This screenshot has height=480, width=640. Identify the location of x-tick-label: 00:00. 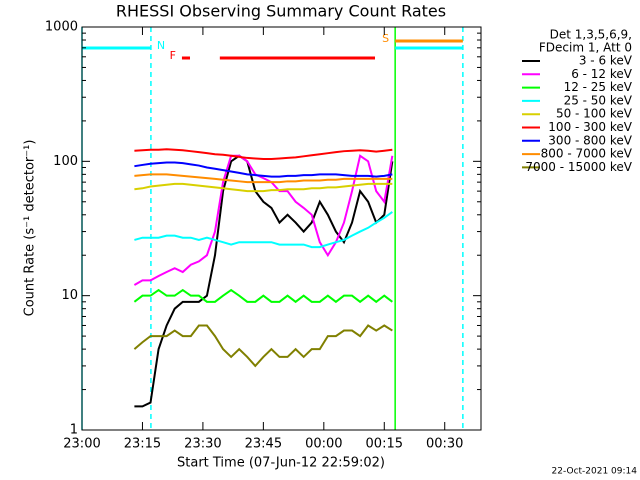
(323, 444).